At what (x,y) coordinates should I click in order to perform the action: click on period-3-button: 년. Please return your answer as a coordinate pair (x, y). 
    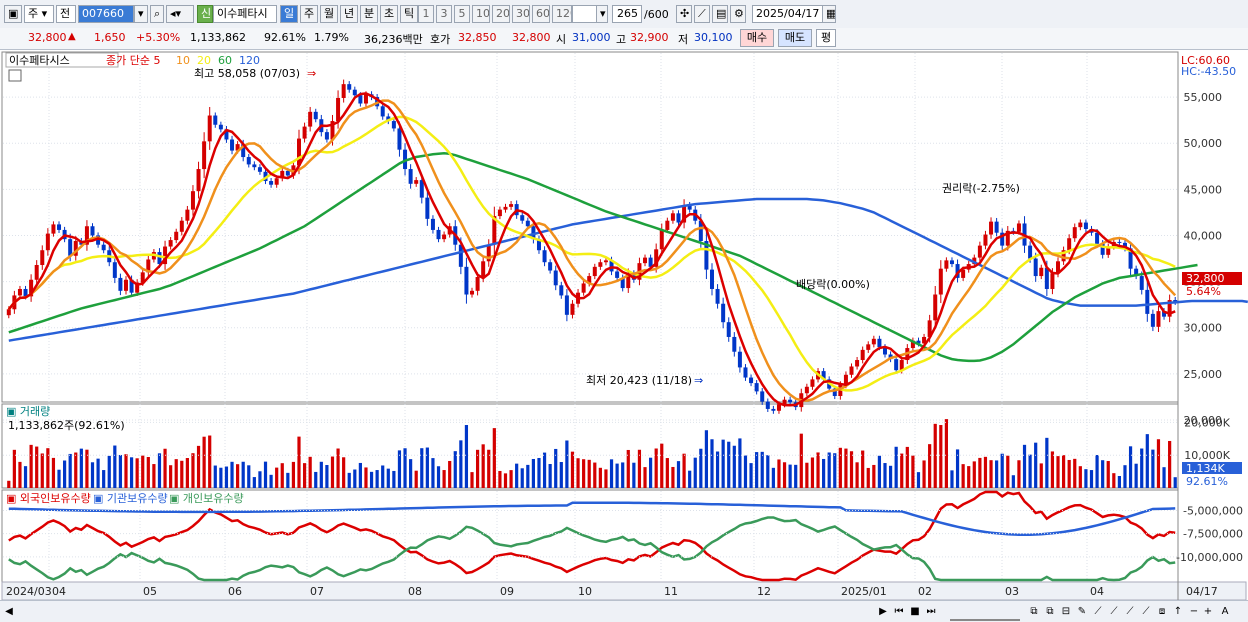
    Looking at the image, I should click on (349, 14).